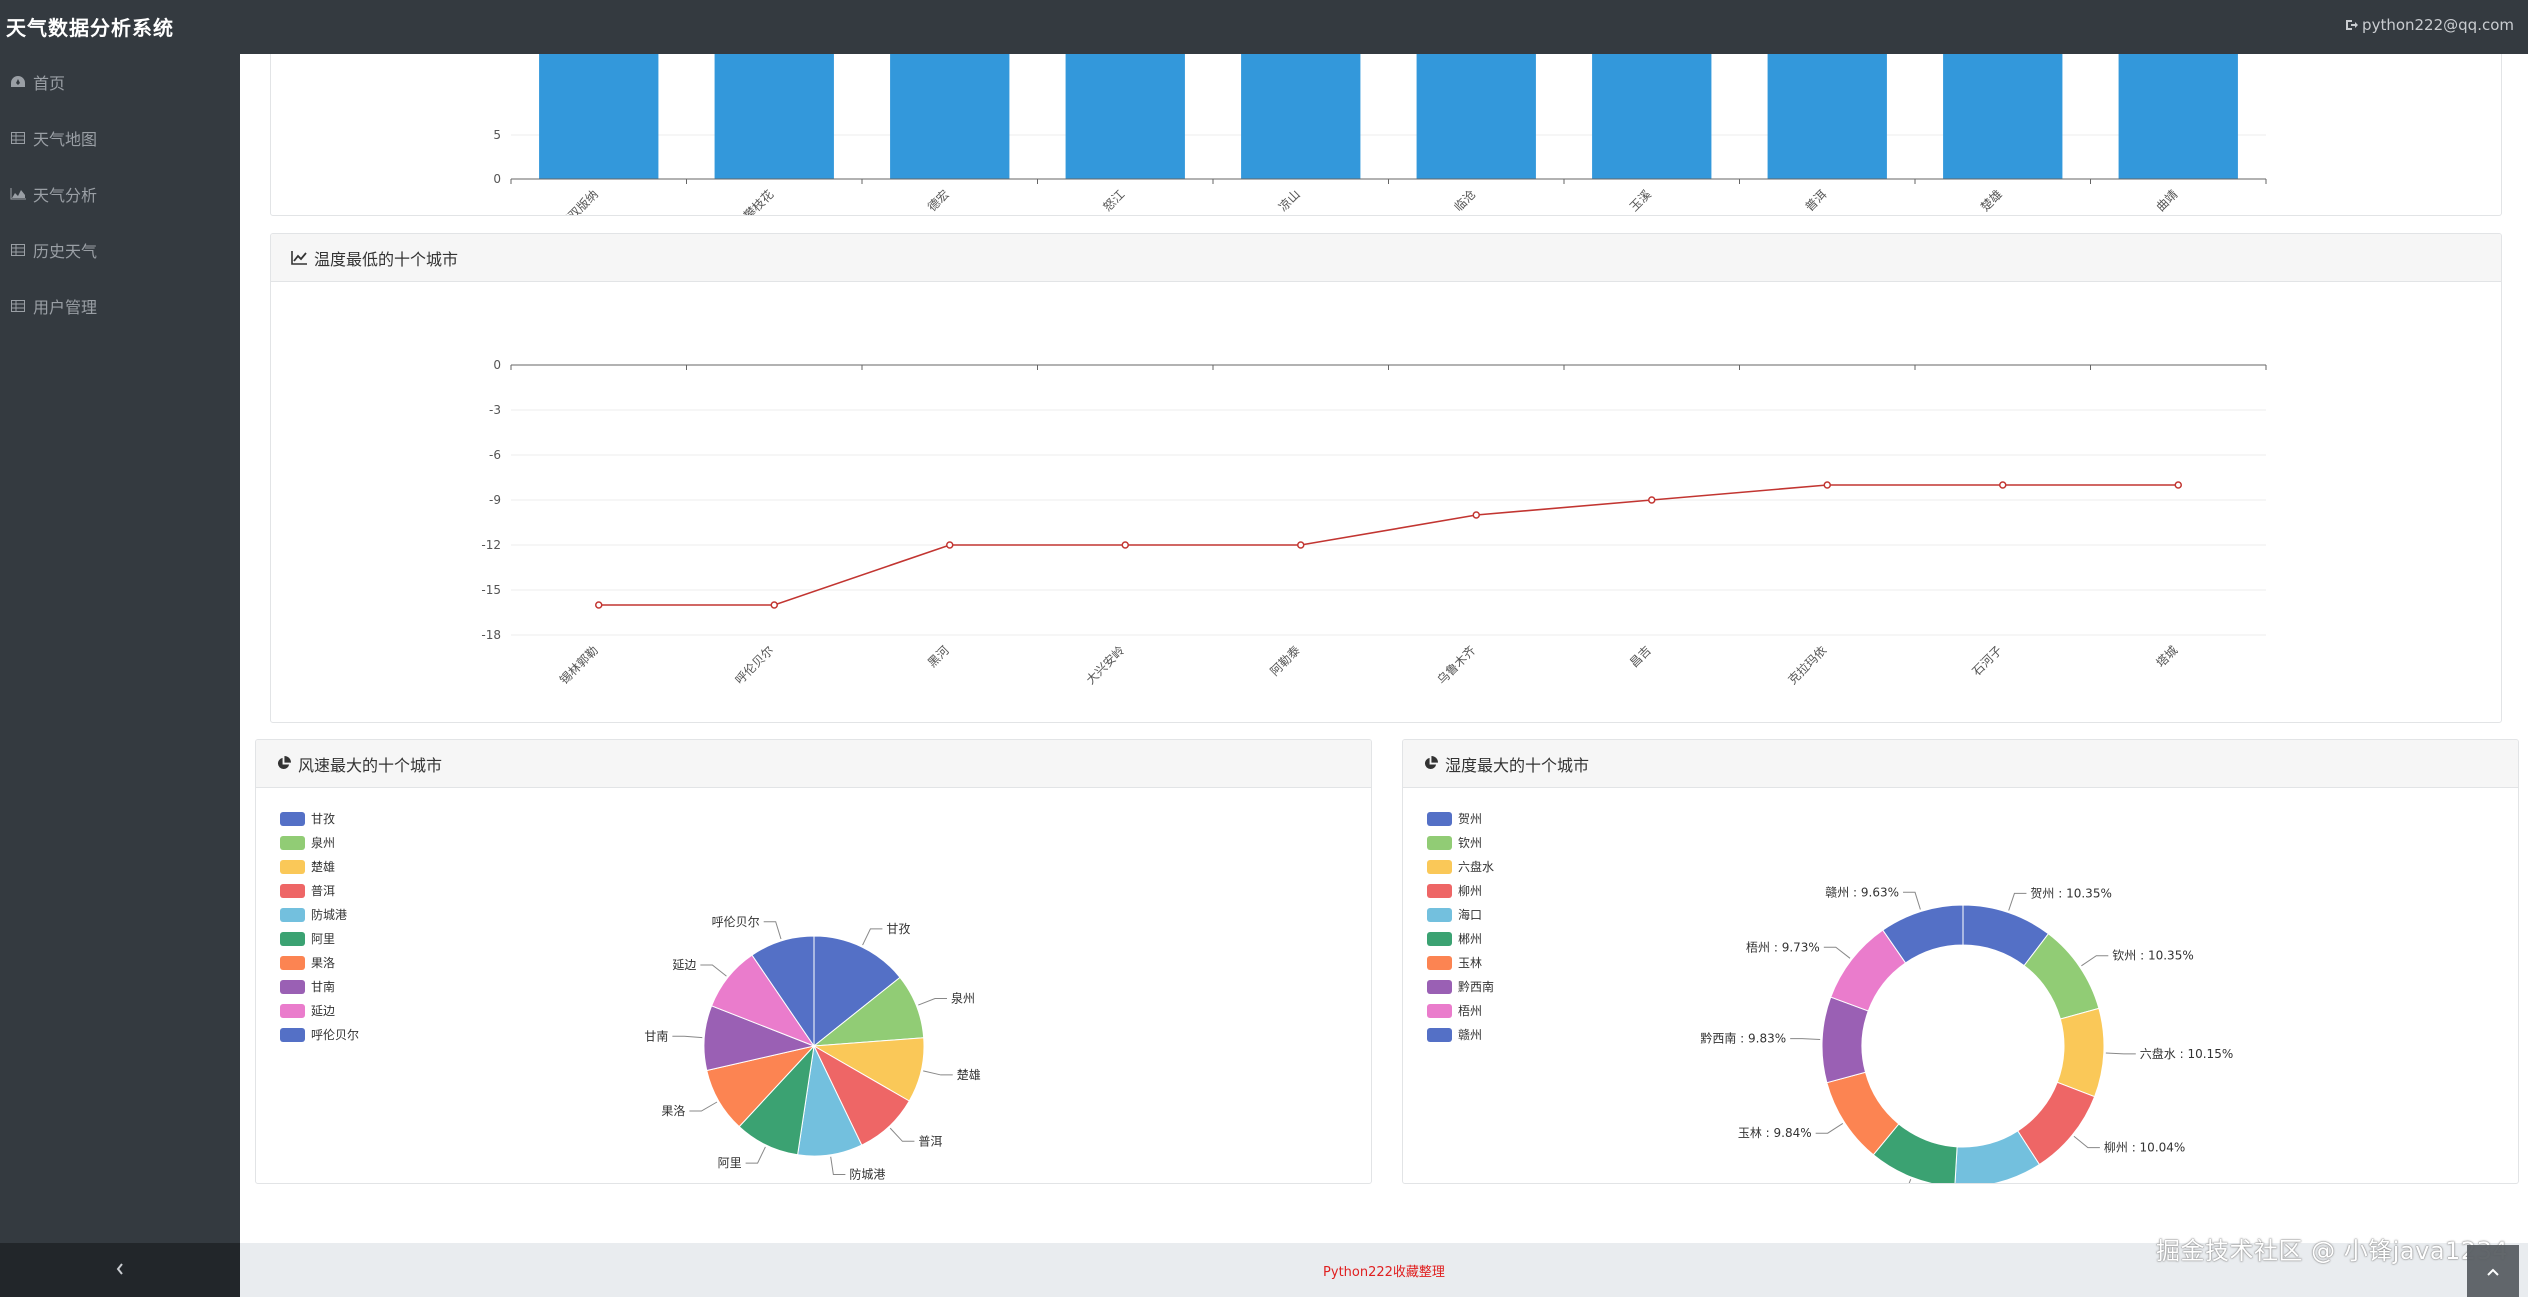  What do you see at coordinates (491, 545) in the screenshot?
I see `line-y-tick-label: -12` at bounding box center [491, 545].